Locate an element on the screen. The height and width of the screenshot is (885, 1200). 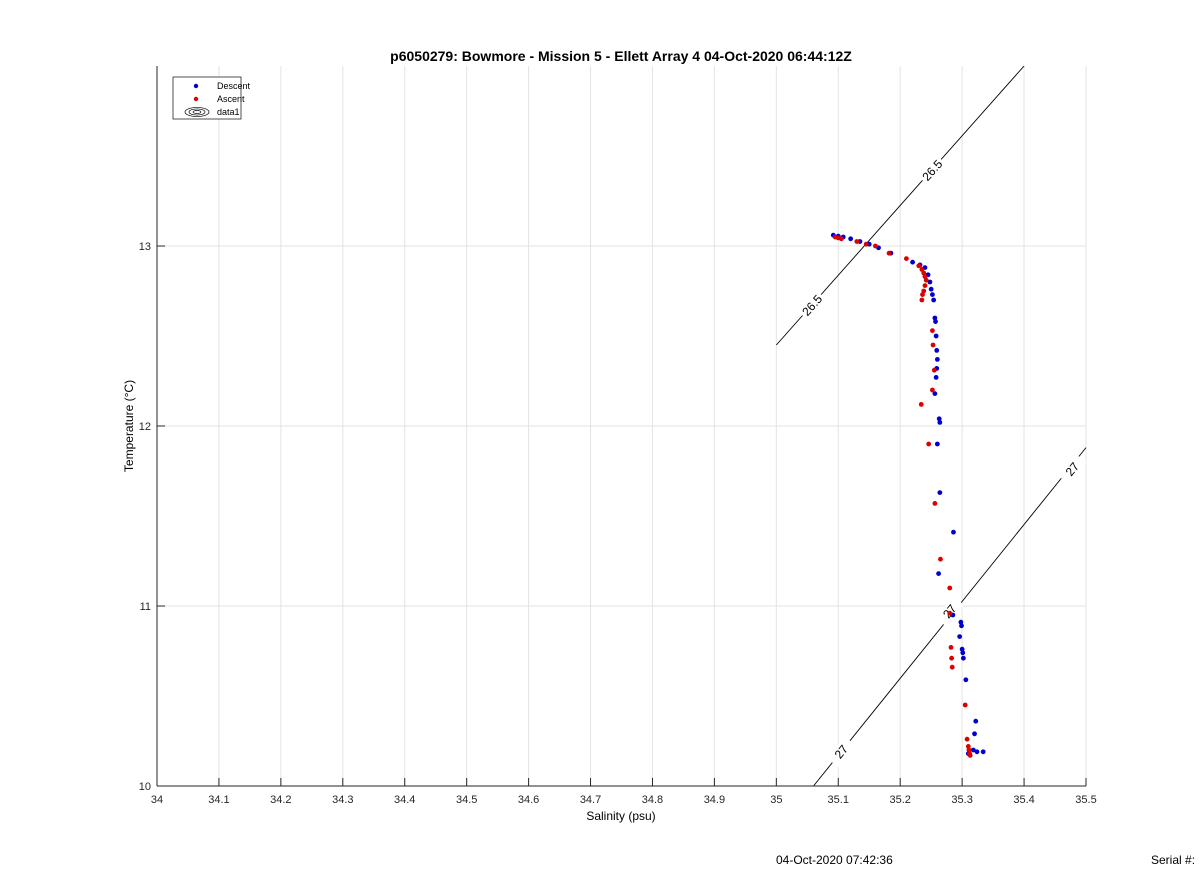
x-tick-label: 35.2 is located at coordinates (899, 800).